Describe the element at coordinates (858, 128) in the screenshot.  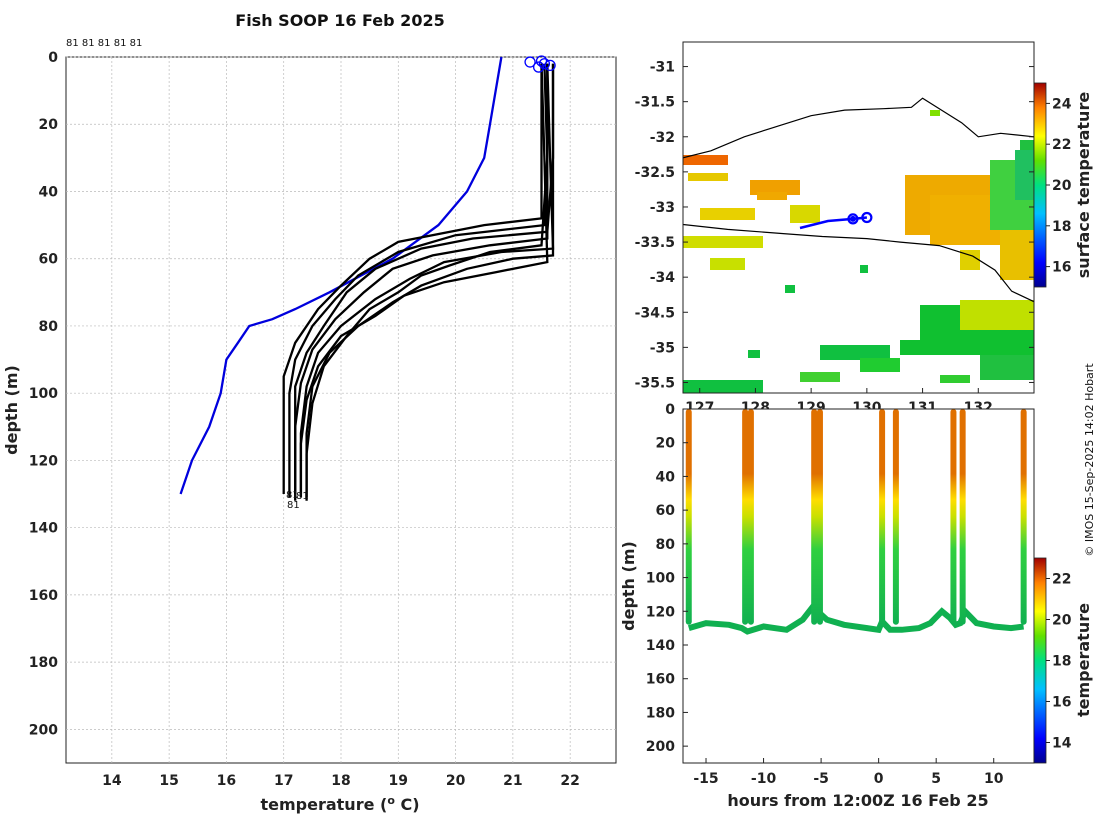
I see `coastline` at that location.